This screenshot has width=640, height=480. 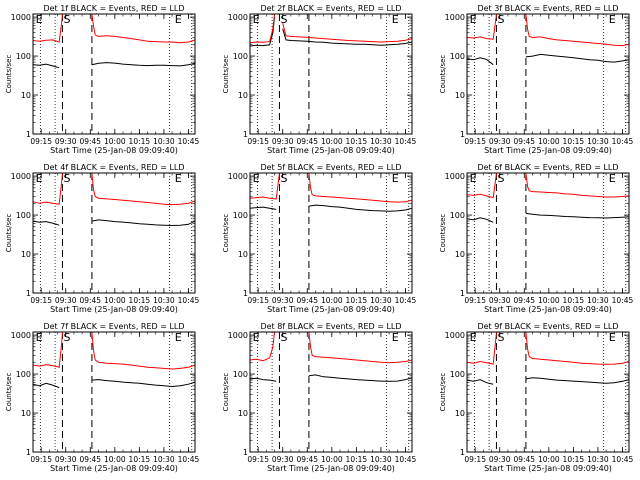 What do you see at coordinates (113, 167) in the screenshot?
I see `panel-title: Det 4f BLACK = Events, RED = LLD` at bounding box center [113, 167].